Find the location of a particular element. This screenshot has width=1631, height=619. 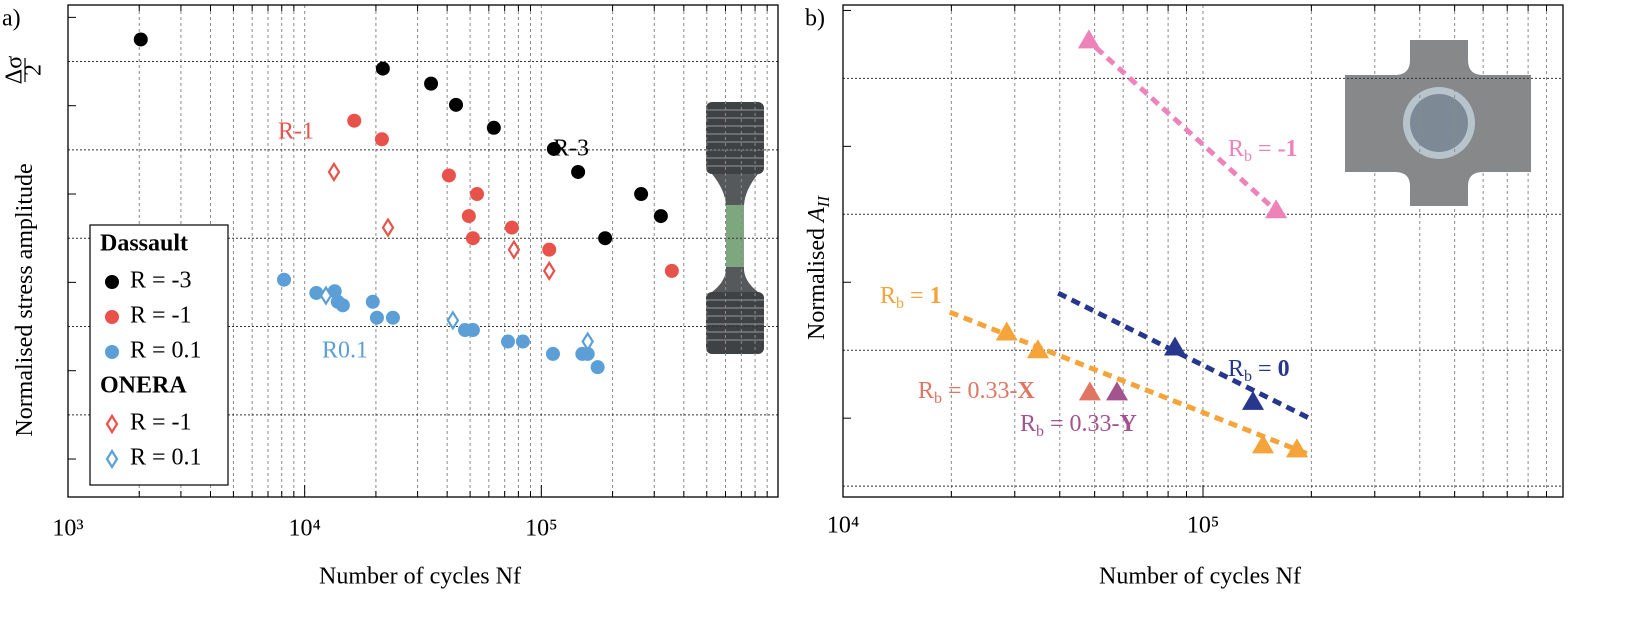

panel-label: b) is located at coordinates (815, 19).